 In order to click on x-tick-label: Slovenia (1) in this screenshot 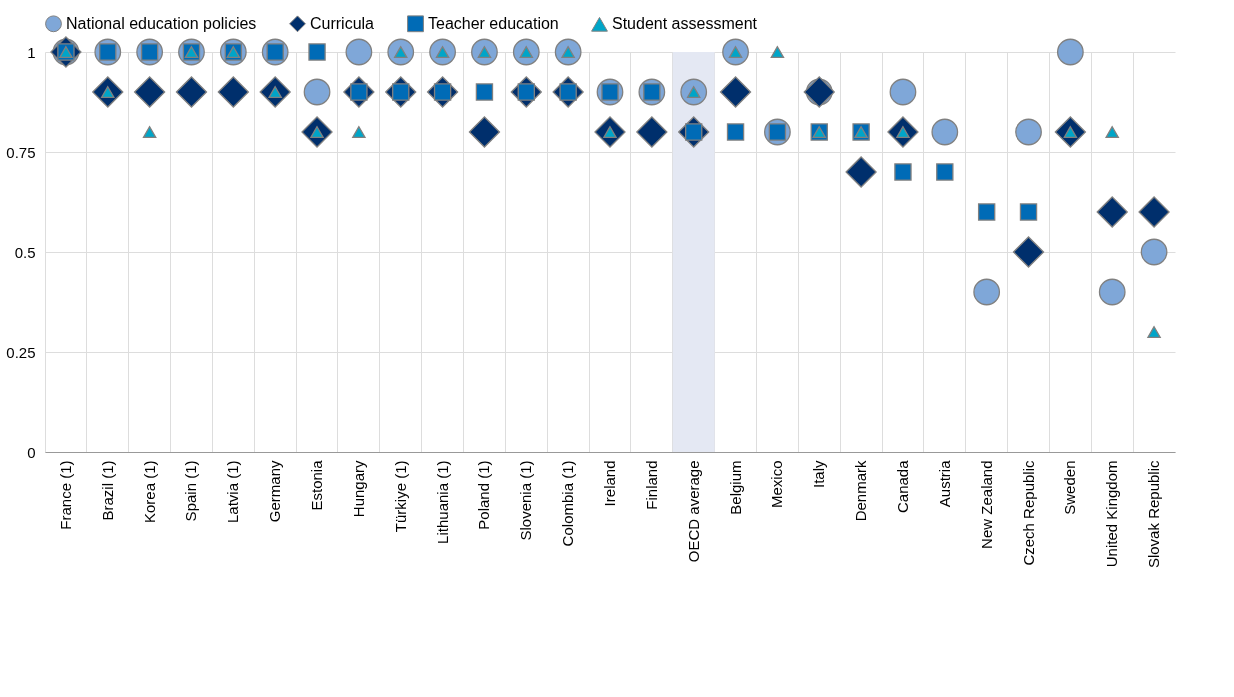, I will do `click(526, 500)`.